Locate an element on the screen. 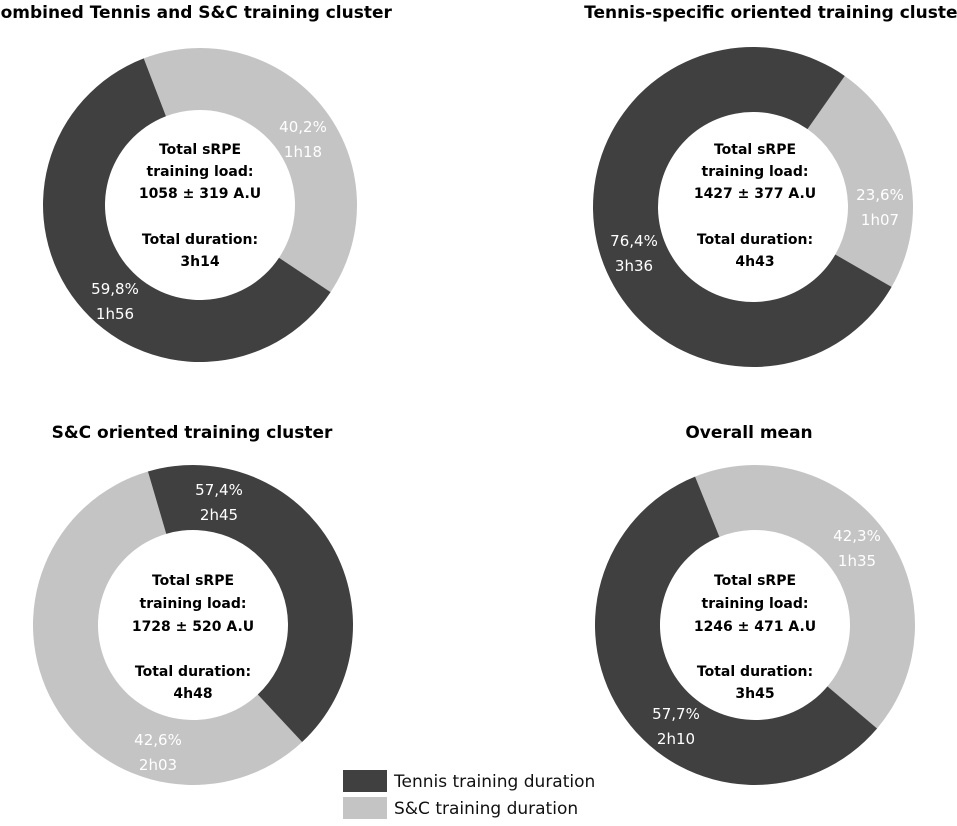  donut-tennis-specific is located at coordinates (752, 207).